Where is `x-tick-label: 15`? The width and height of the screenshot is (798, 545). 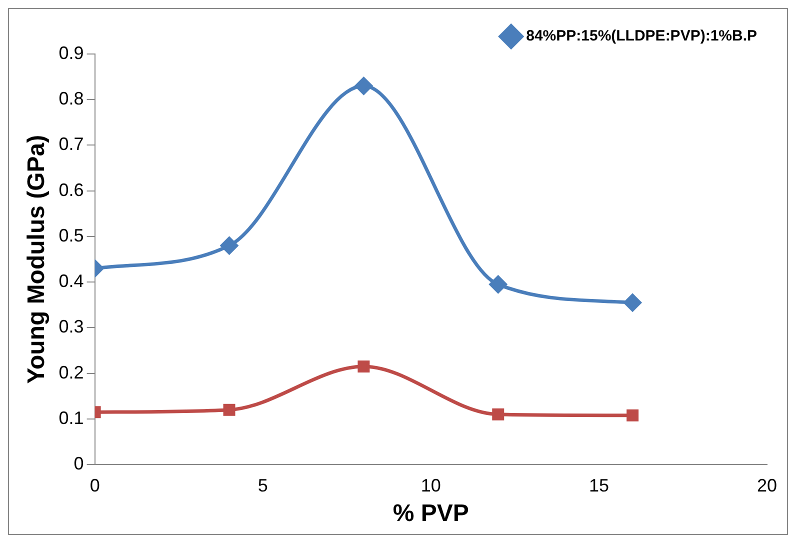 x-tick-label: 15 is located at coordinates (598, 485).